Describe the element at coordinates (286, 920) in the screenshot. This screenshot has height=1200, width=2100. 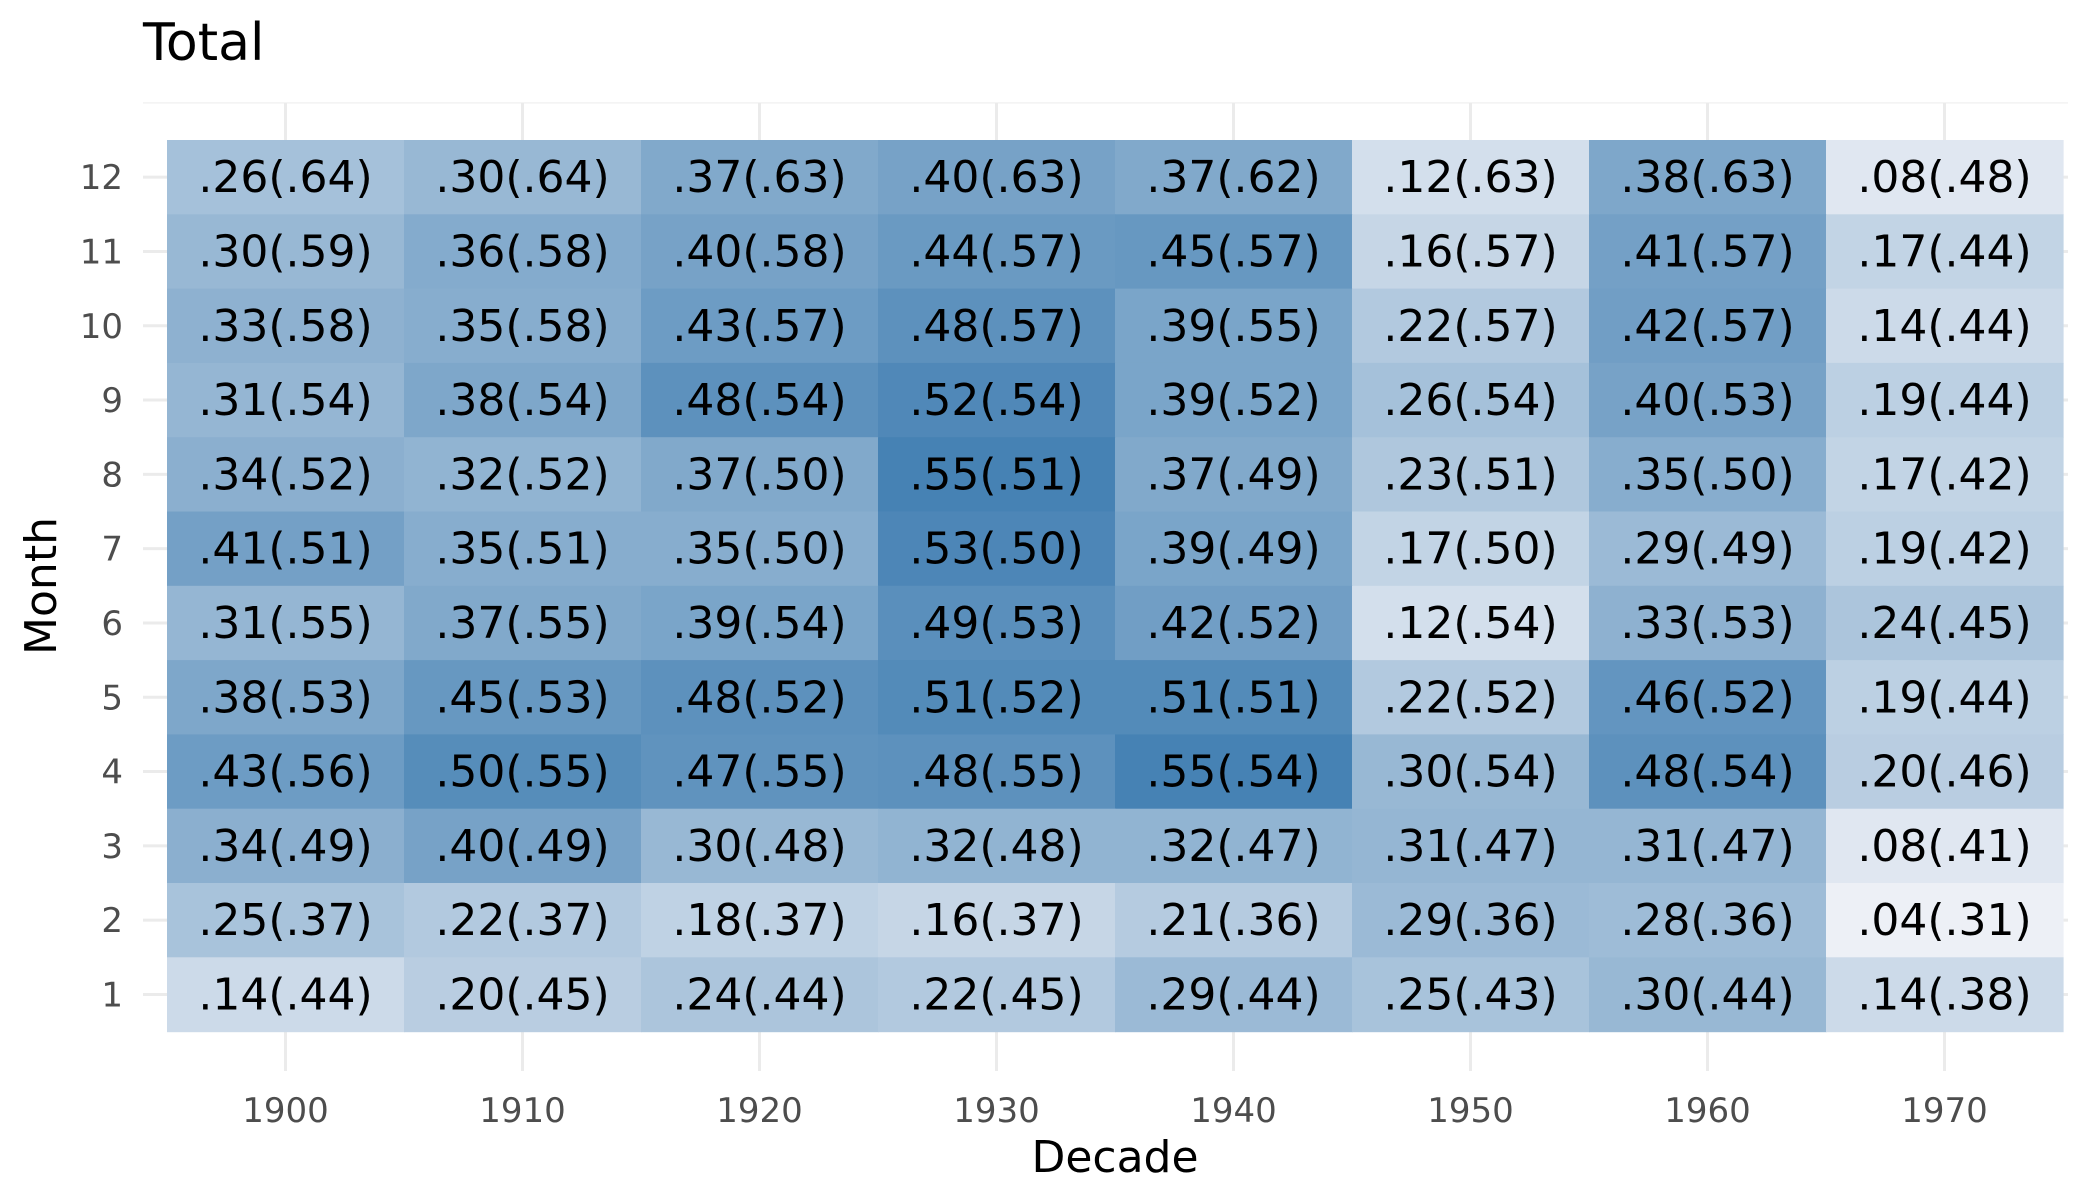
I see `heatmap-cell-m2-d1900` at that location.